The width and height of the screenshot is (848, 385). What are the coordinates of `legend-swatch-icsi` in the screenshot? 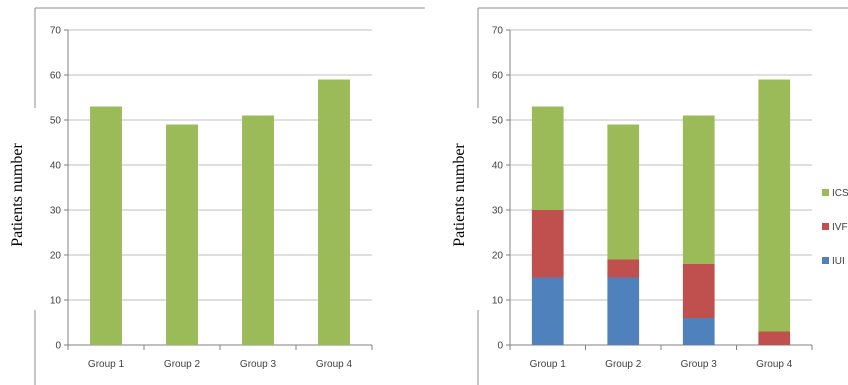 It's located at (825, 192).